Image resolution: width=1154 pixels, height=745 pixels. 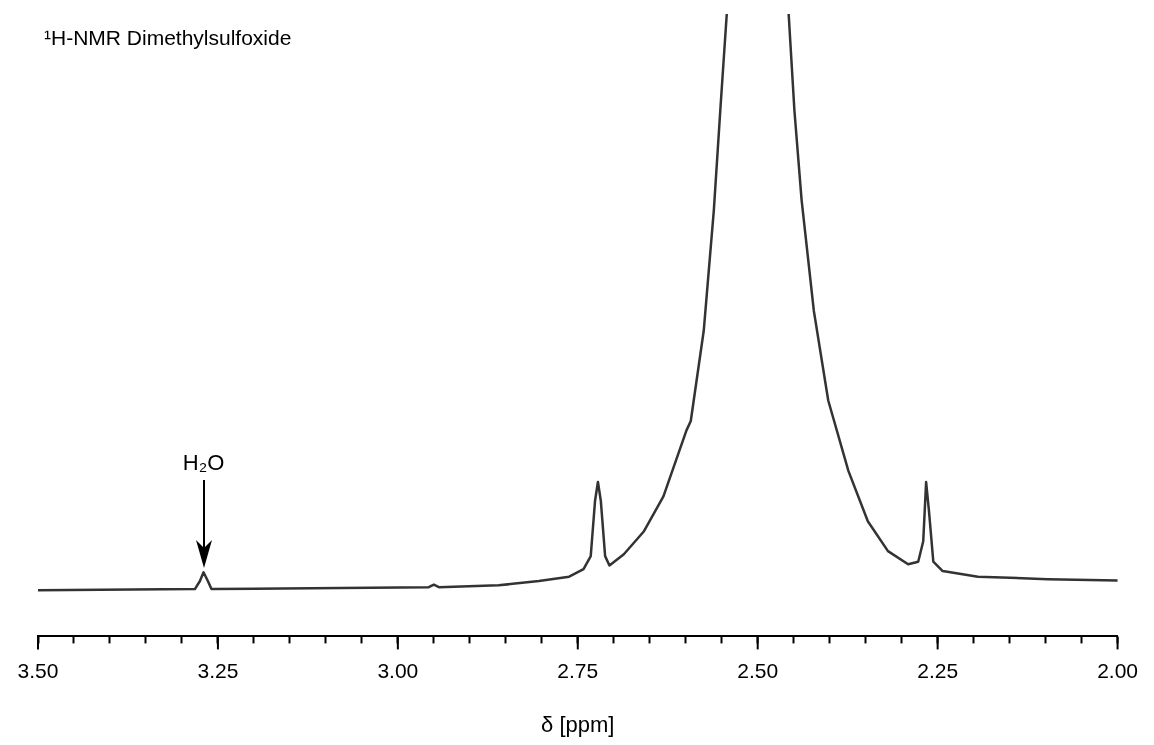 What do you see at coordinates (1117, 670) in the screenshot?
I see `x-tick-label: 2.00` at bounding box center [1117, 670].